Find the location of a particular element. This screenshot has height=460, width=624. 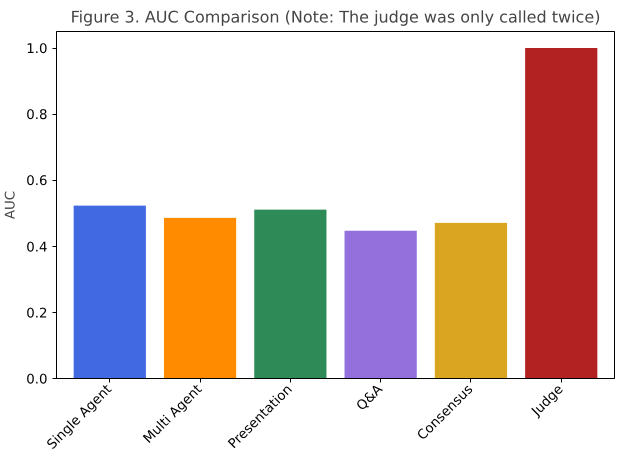

y-tick-label: 1.0 is located at coordinates (37, 50).